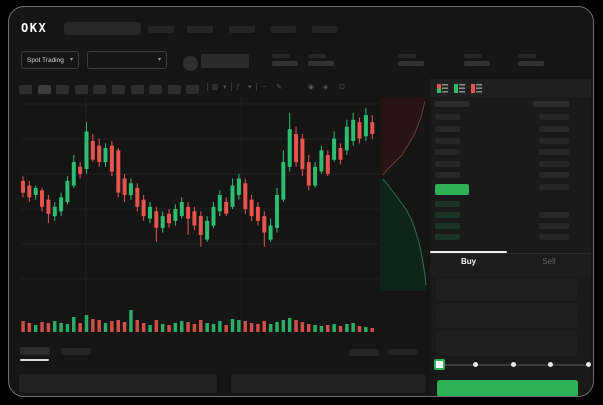  Describe the element at coordinates (225, 61) in the screenshot. I see `pair-name-skeleton` at that location.